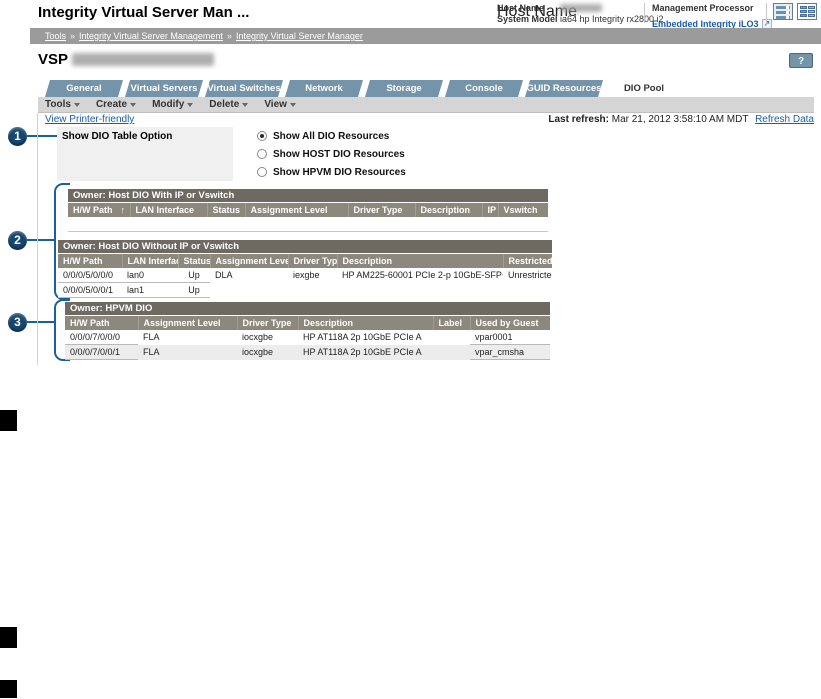 The width and height of the screenshot is (821, 699). Describe the element at coordinates (90, 261) in the screenshot. I see `column-header-h-w-path: H/W Path` at that location.